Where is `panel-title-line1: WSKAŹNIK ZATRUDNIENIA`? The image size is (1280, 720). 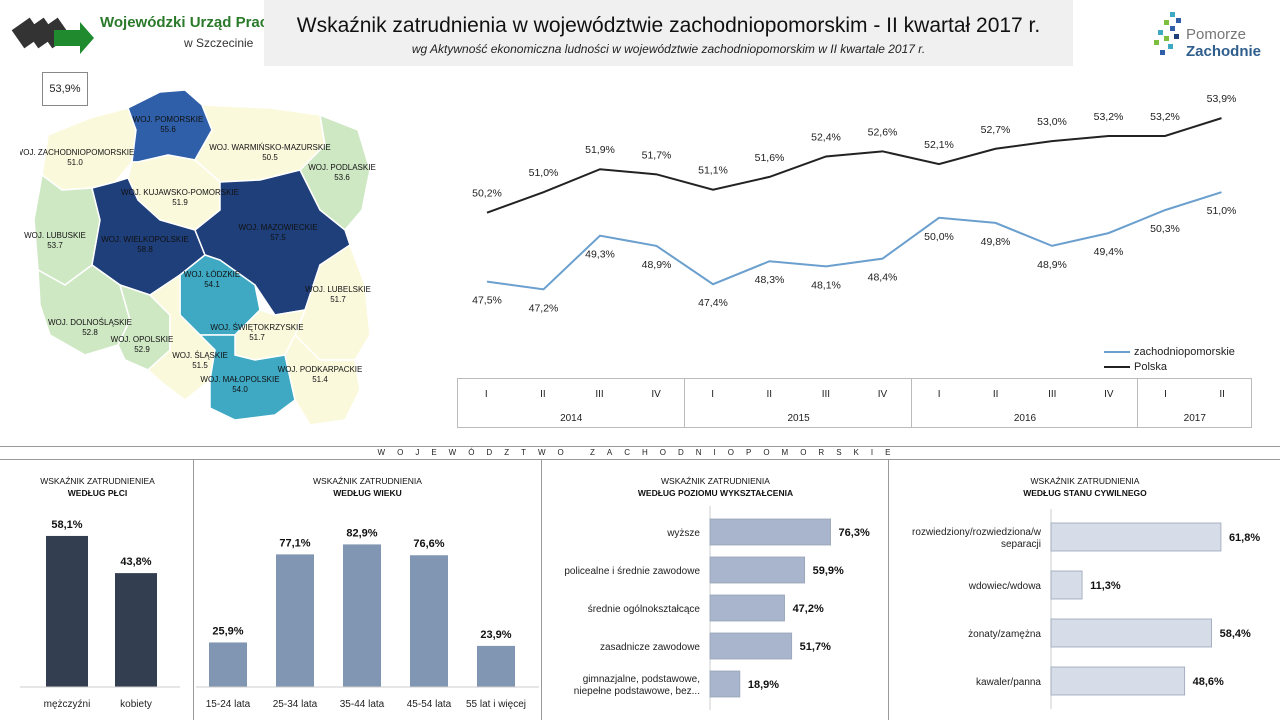 panel-title-line1: WSKAŹNIK ZATRUDNIENIA is located at coordinates (715, 481).